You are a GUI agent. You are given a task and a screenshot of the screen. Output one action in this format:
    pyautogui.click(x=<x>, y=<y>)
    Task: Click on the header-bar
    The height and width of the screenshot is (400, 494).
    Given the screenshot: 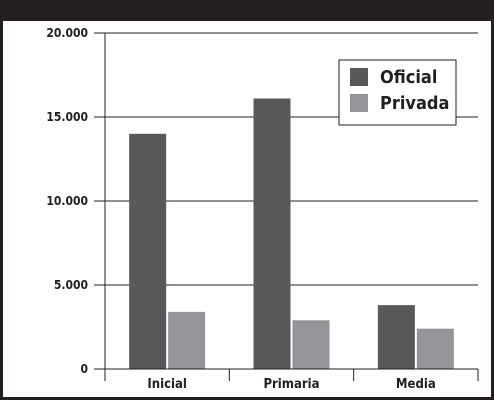 What is the action you would take?
    pyautogui.click(x=247, y=10)
    